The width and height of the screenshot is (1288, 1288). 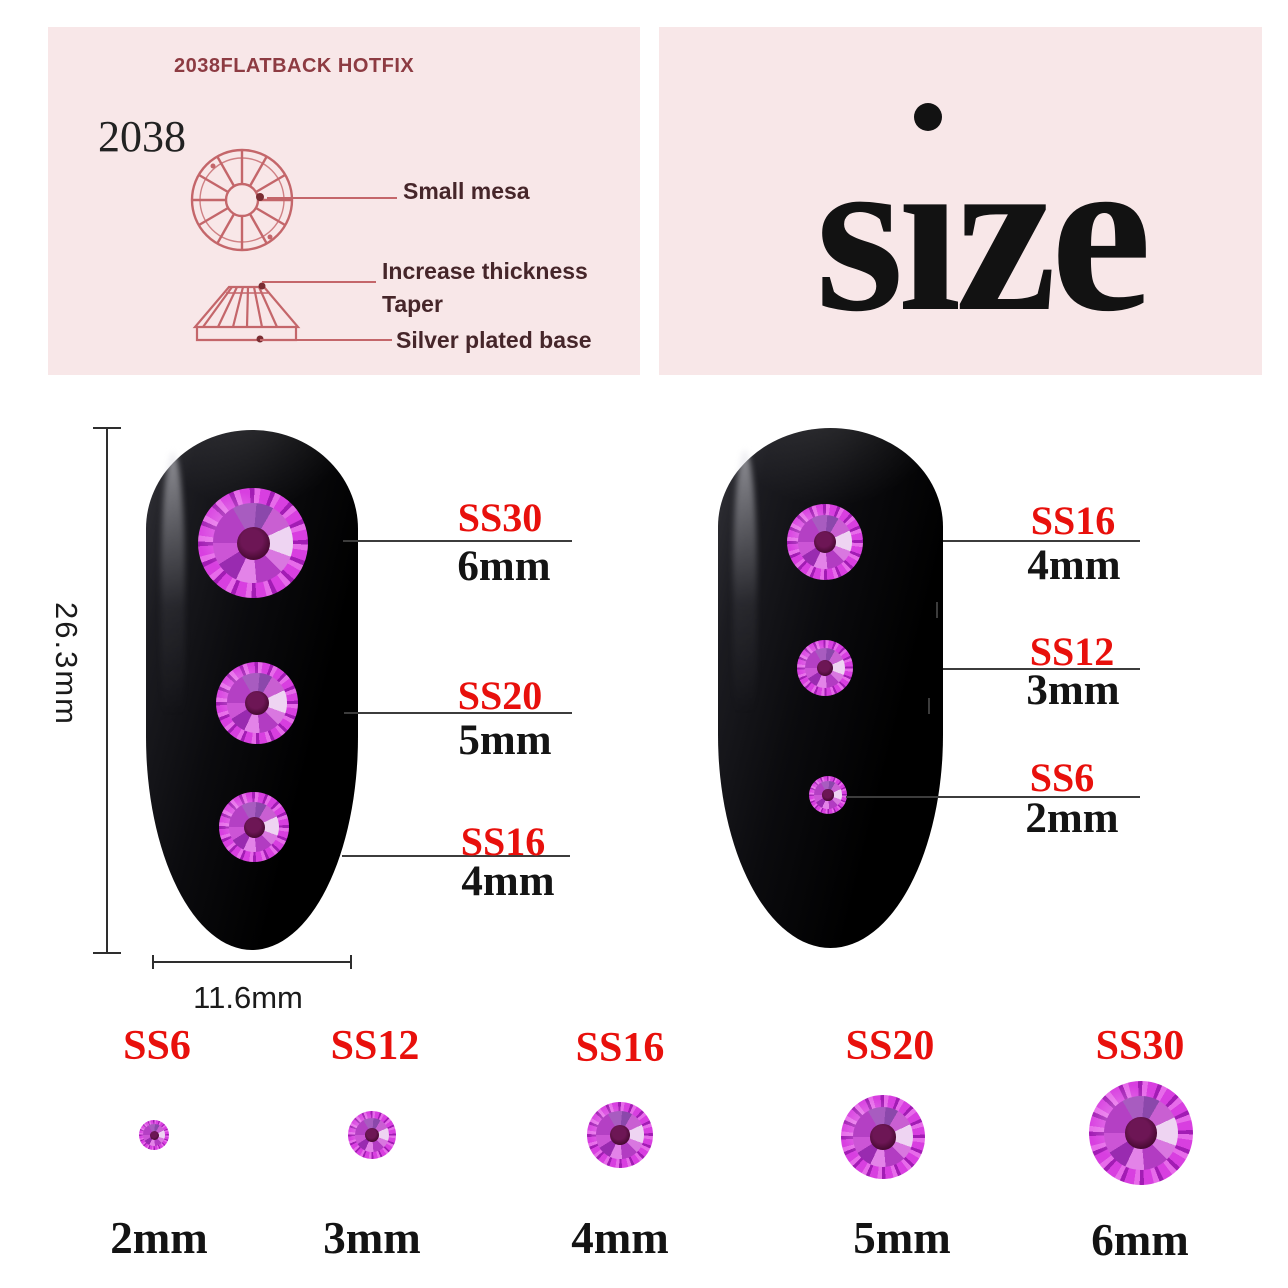 What do you see at coordinates (412, 304) in the screenshot?
I see `label-taper: Taper` at bounding box center [412, 304].